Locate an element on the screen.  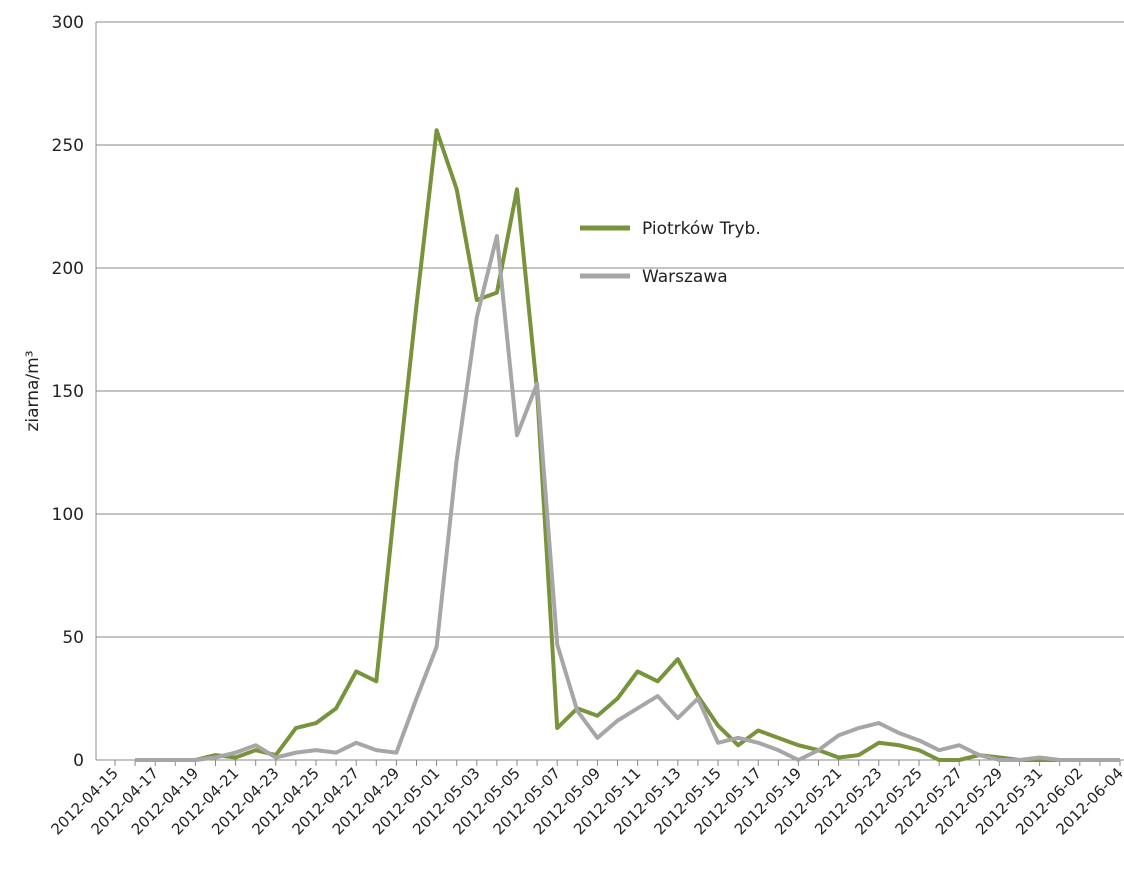
y-tick-label: 200 is located at coordinates (68, 269).